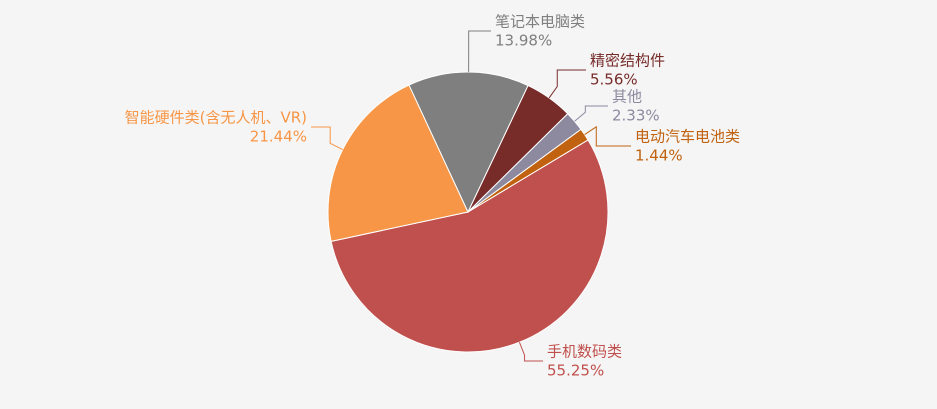 This screenshot has width=937, height=409. I want to click on slice-label: 精密结构件, so click(627, 61).